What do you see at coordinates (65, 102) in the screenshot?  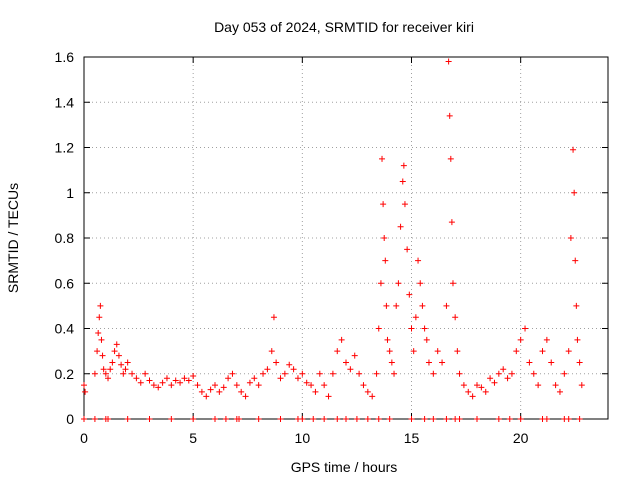 I see `y-tick-label: 1.4` at bounding box center [65, 102].